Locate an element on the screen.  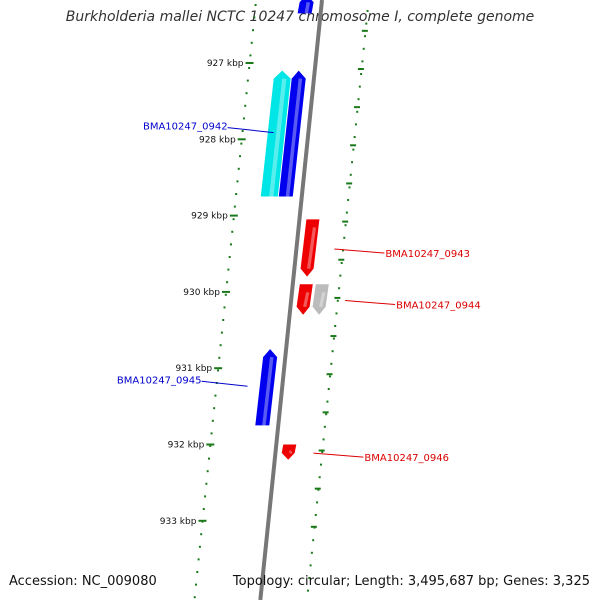
gene-label: BMA10247_0945 is located at coordinates (159, 380).